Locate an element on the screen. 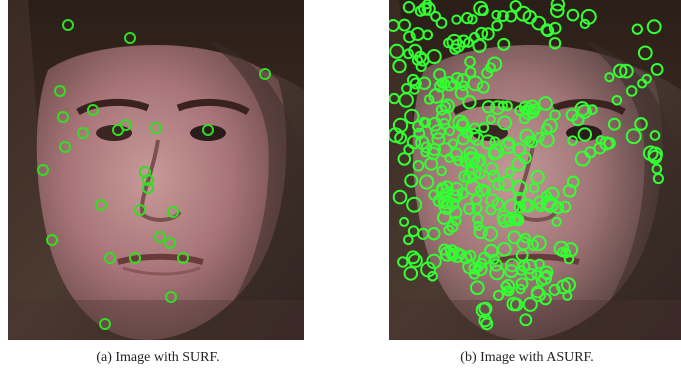 The image size is (681, 377). caption-surf: (a) Image with SURF. is located at coordinates (158, 357).